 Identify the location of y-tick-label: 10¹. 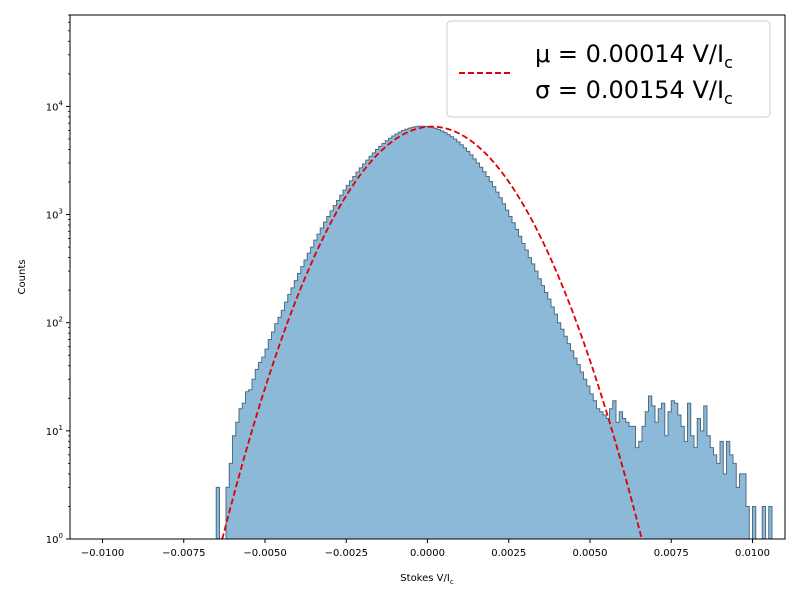
(54, 431).